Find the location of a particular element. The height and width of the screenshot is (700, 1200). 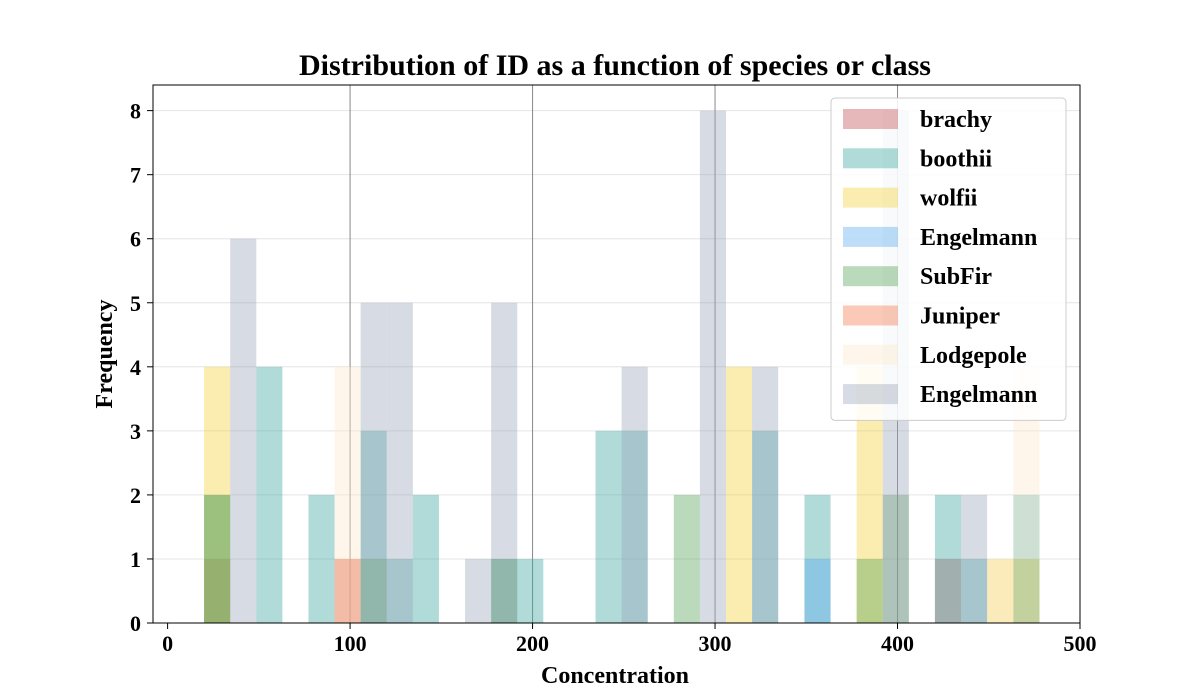

x-tick-label: 300 is located at coordinates (715, 643).